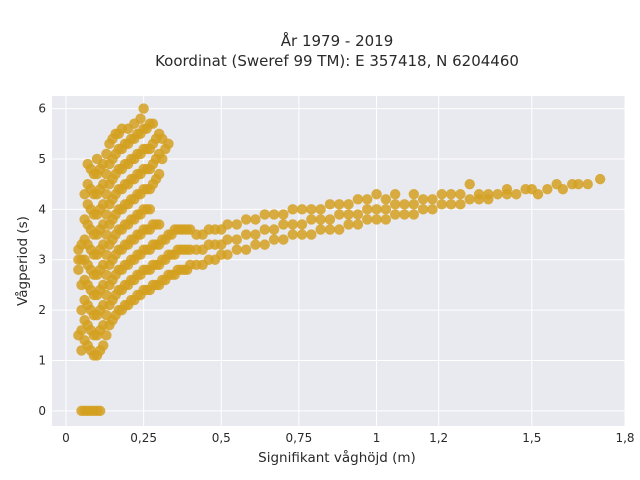  Describe the element at coordinates (221, 438) in the screenshot. I see `x-tick-label: 0,5` at that location.